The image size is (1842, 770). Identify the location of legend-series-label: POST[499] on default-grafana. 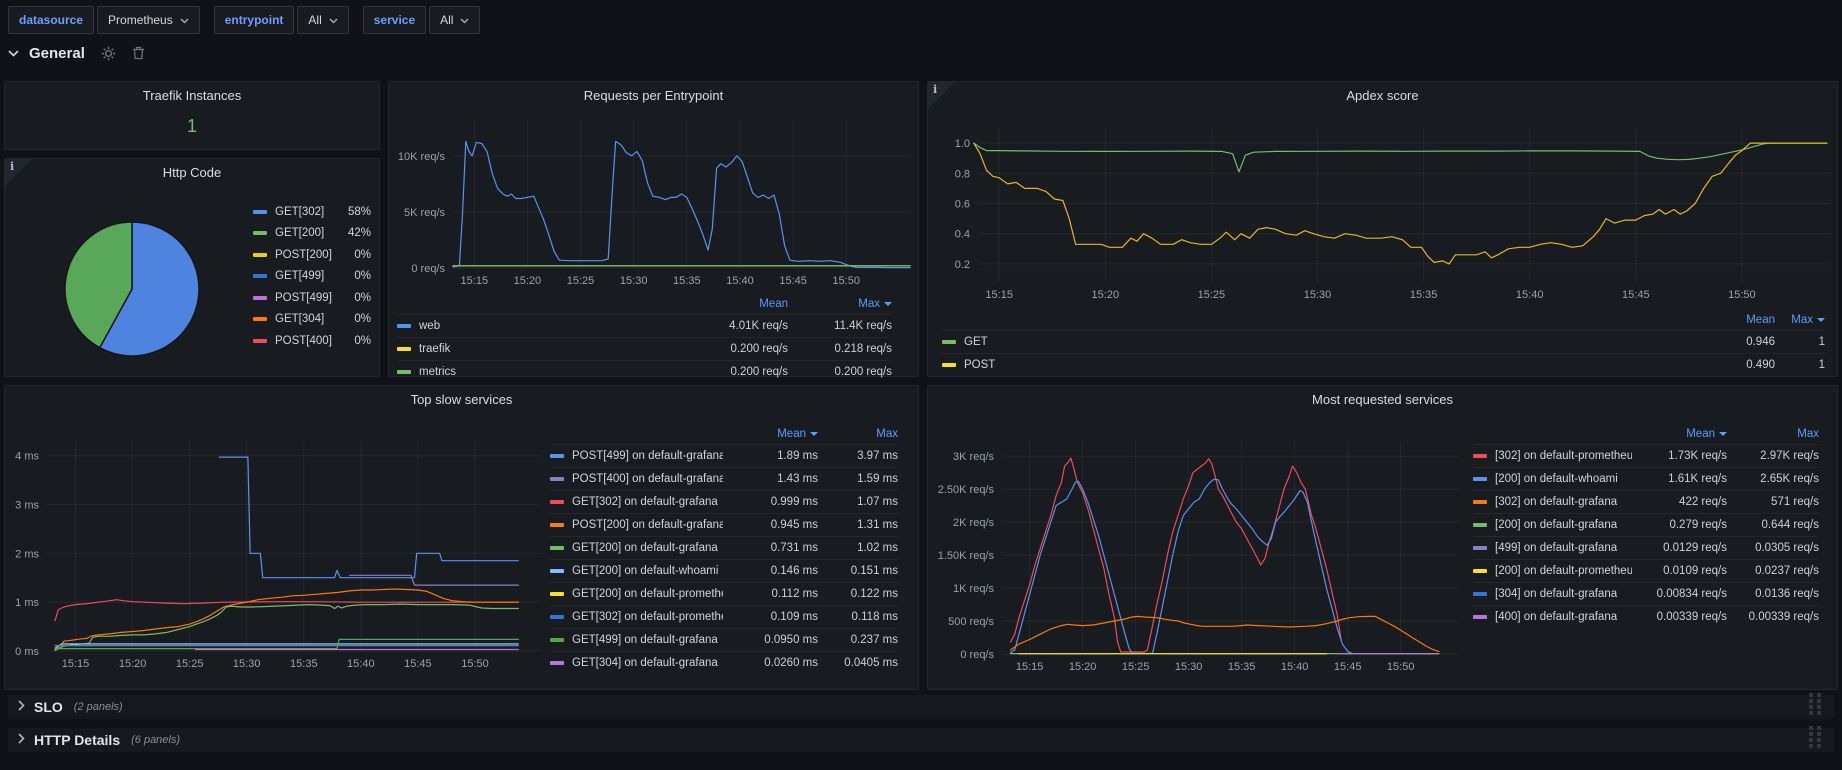
(636, 456).